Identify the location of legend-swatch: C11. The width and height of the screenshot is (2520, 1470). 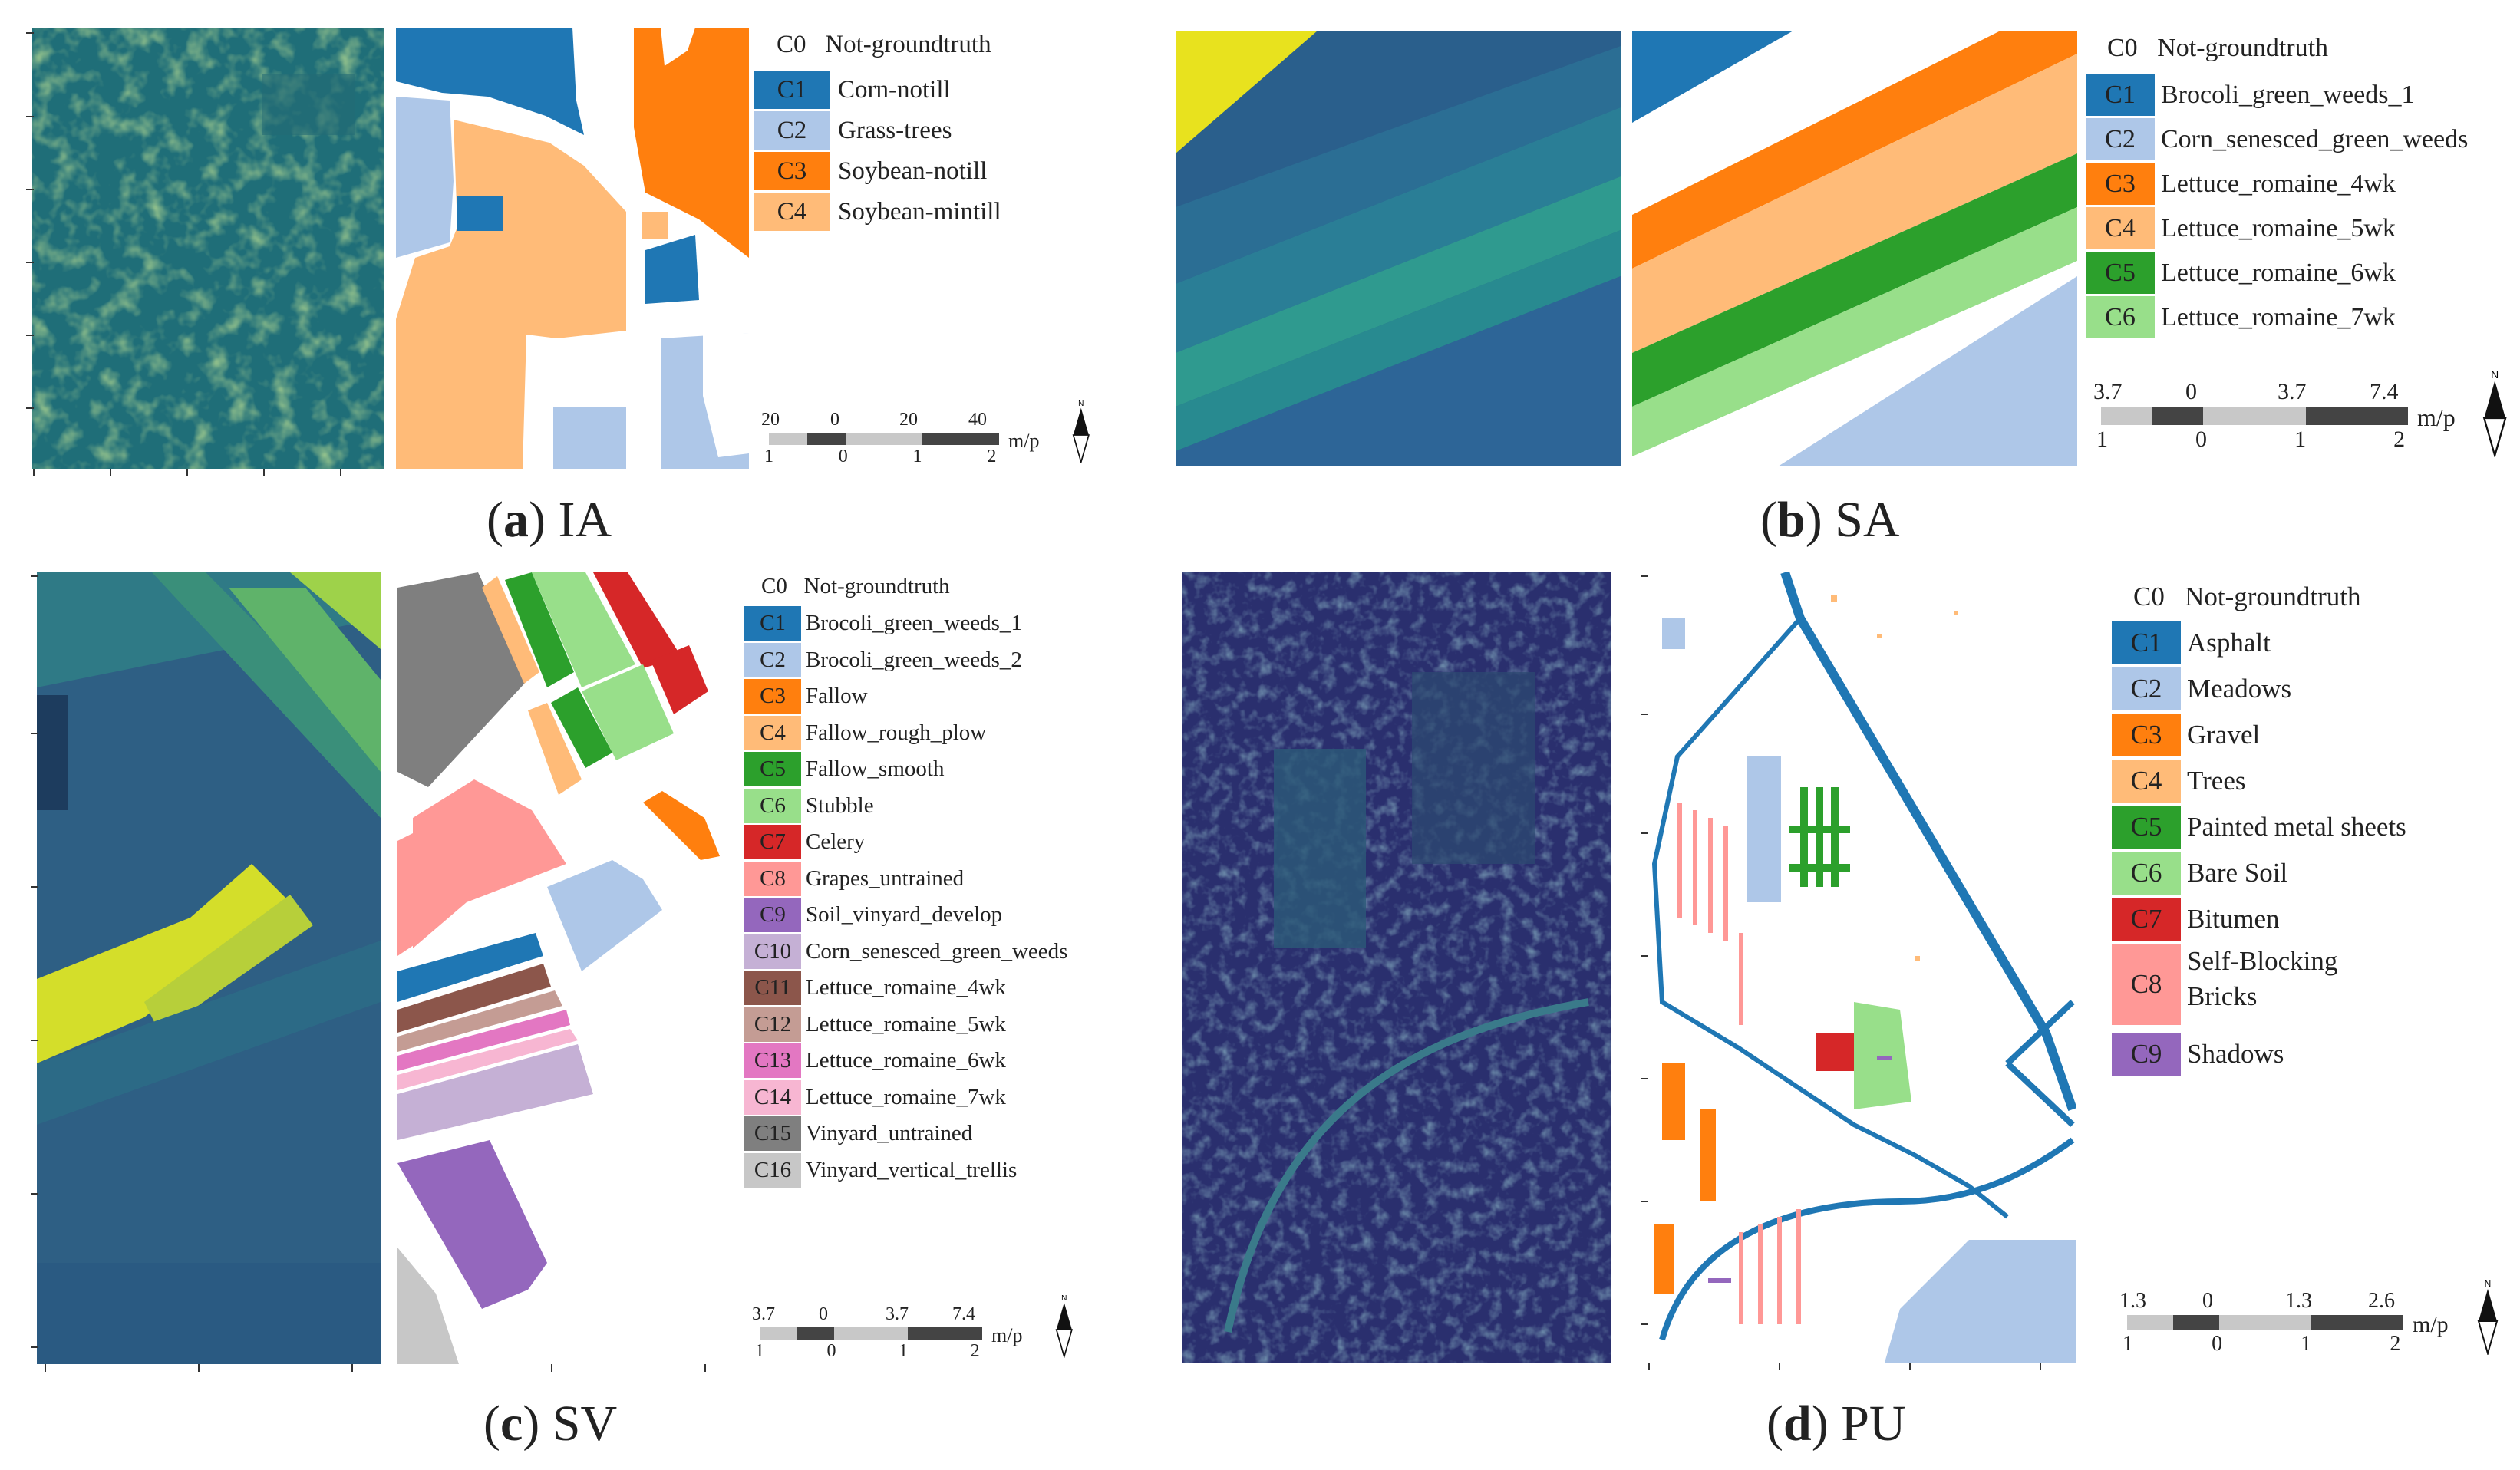
(772, 988).